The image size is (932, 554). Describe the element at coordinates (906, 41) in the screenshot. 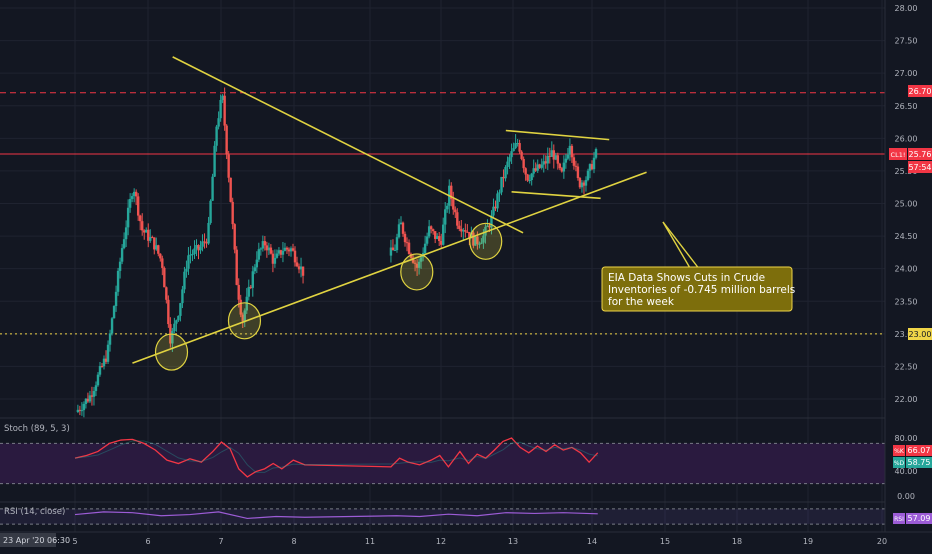

I see `price-tick-label: 27.50` at that location.